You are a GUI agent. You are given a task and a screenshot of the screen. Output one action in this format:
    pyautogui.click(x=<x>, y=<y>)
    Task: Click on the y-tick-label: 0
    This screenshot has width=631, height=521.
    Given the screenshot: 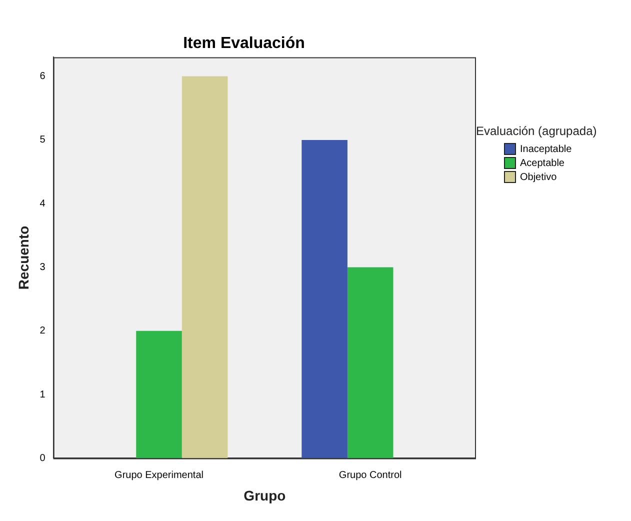 What is the action you would take?
    pyautogui.click(x=43, y=458)
    